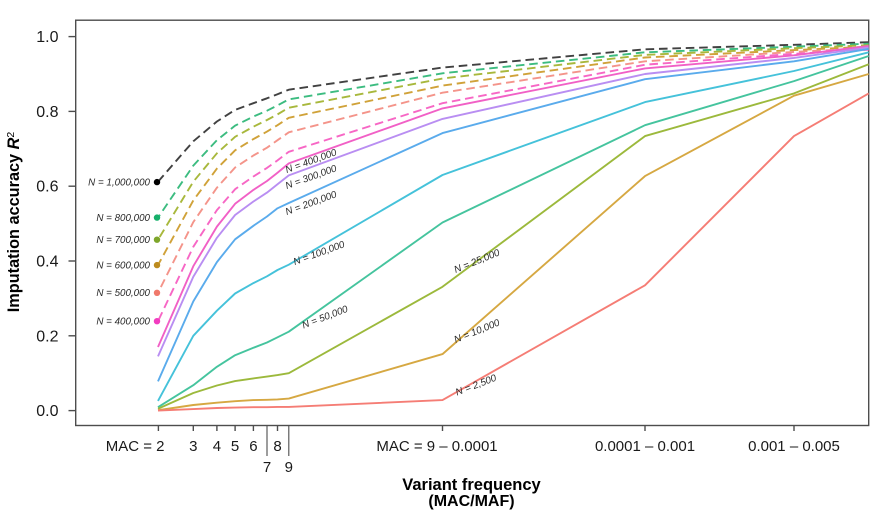  I want to click on svg-text: N = 800,000, so click(123, 218).